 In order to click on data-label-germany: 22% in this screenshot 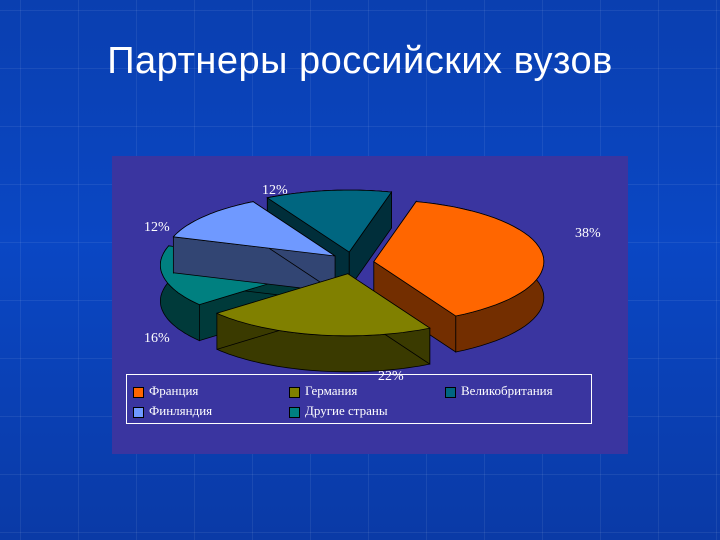, I will do `click(391, 376)`.